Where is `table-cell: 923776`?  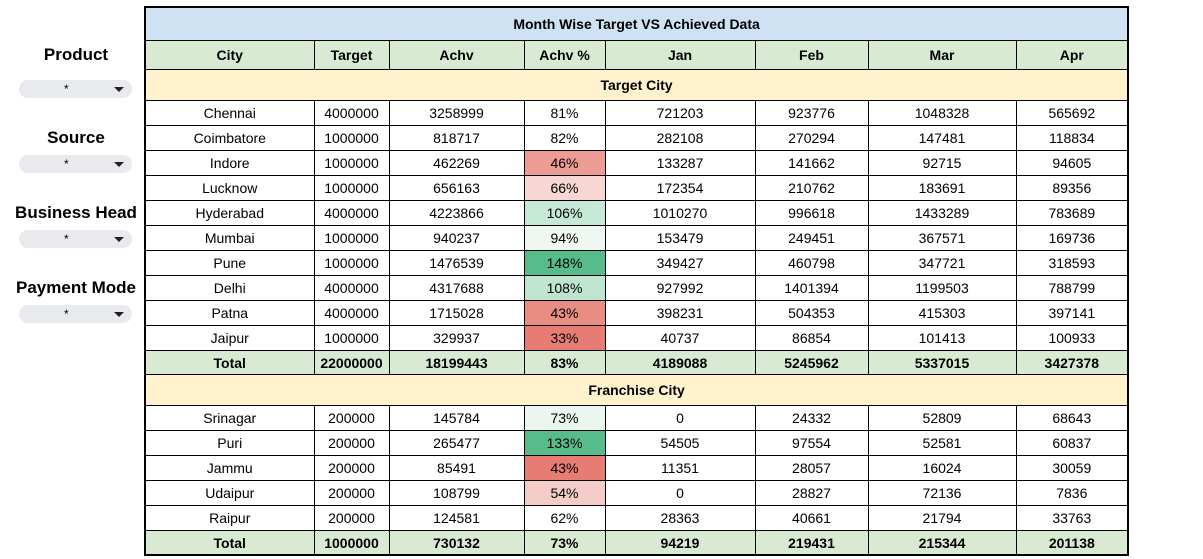 table-cell: 923776 is located at coordinates (811, 113).